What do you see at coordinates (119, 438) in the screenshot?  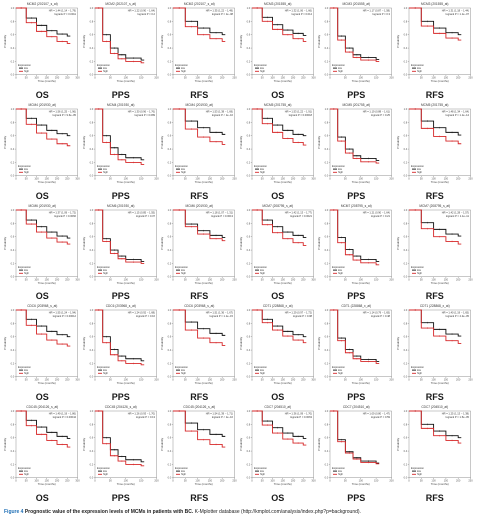 I see `km-curve-high` at bounding box center [119, 438].